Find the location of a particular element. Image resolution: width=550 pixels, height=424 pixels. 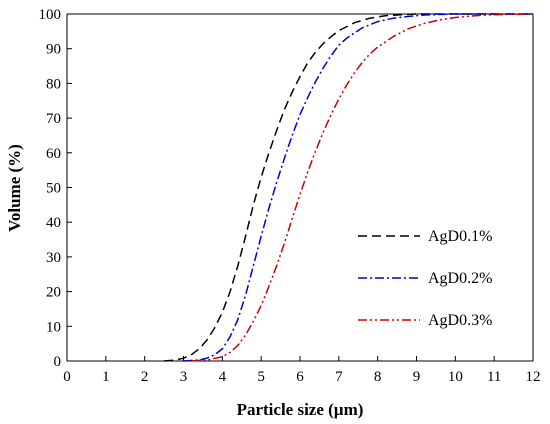

legend-label: AgD0.3% is located at coordinates (460, 320).